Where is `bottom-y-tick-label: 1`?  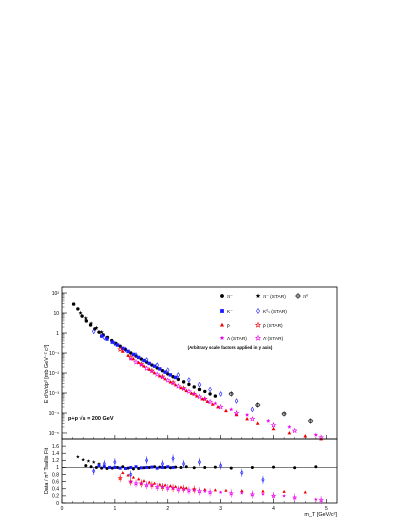
bottom-y-tick-label: 1 is located at coordinates (57, 468).